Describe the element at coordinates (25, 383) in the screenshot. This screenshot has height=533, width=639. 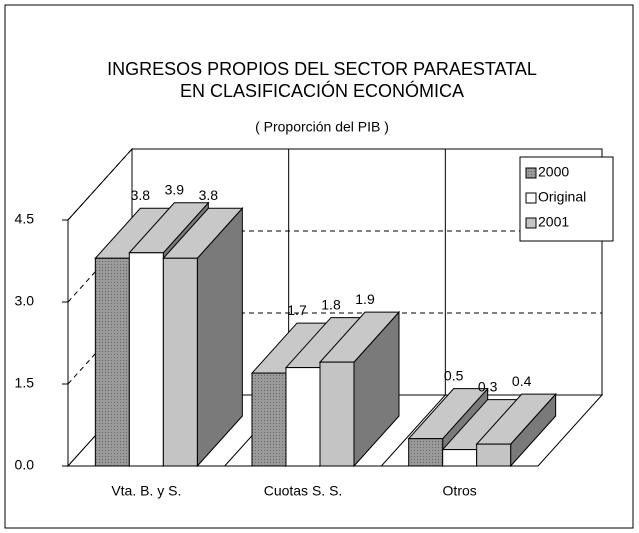
I see `y-tick-label: 1.5` at that location.